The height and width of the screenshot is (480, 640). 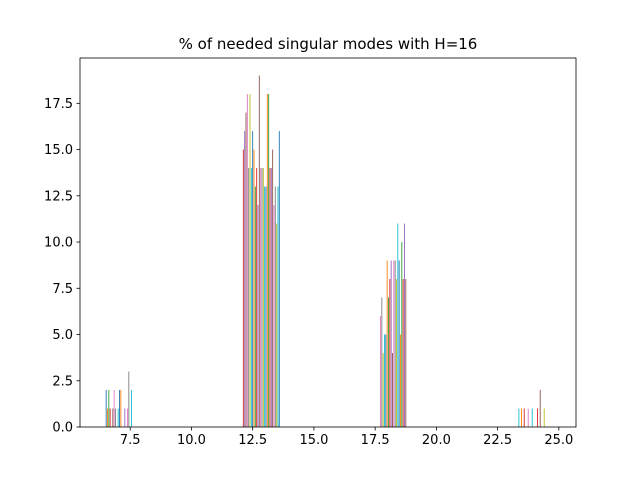 What do you see at coordinates (58, 150) in the screenshot?
I see `y-tick-label: 15.0` at bounding box center [58, 150].